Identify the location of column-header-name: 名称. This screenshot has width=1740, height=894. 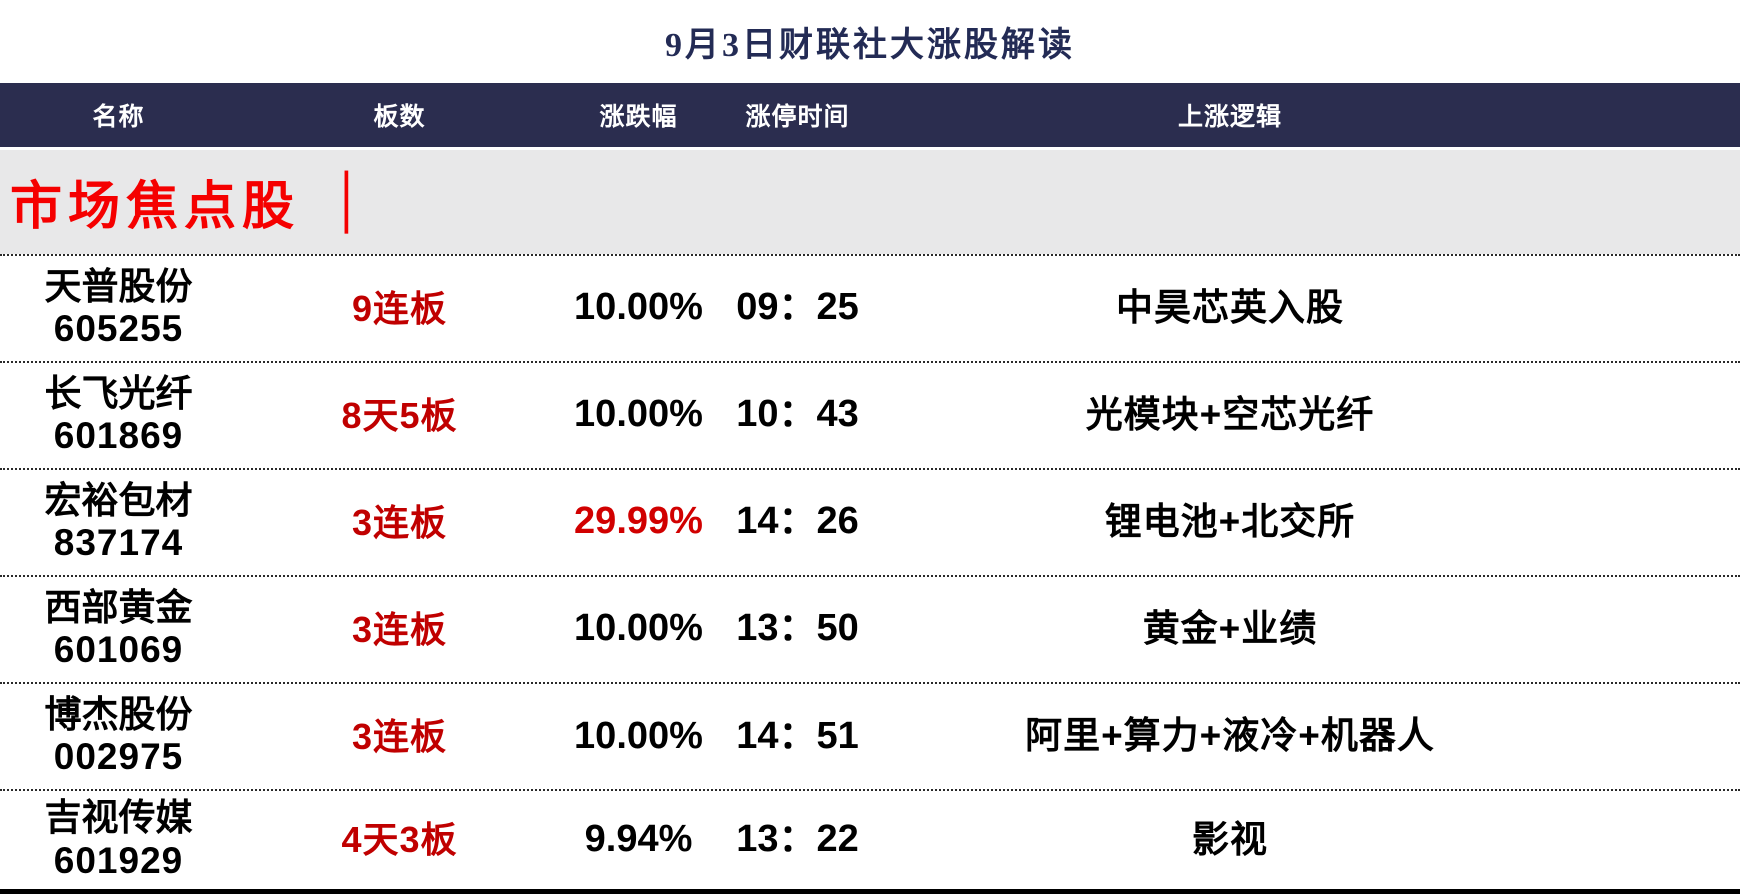
(118, 116).